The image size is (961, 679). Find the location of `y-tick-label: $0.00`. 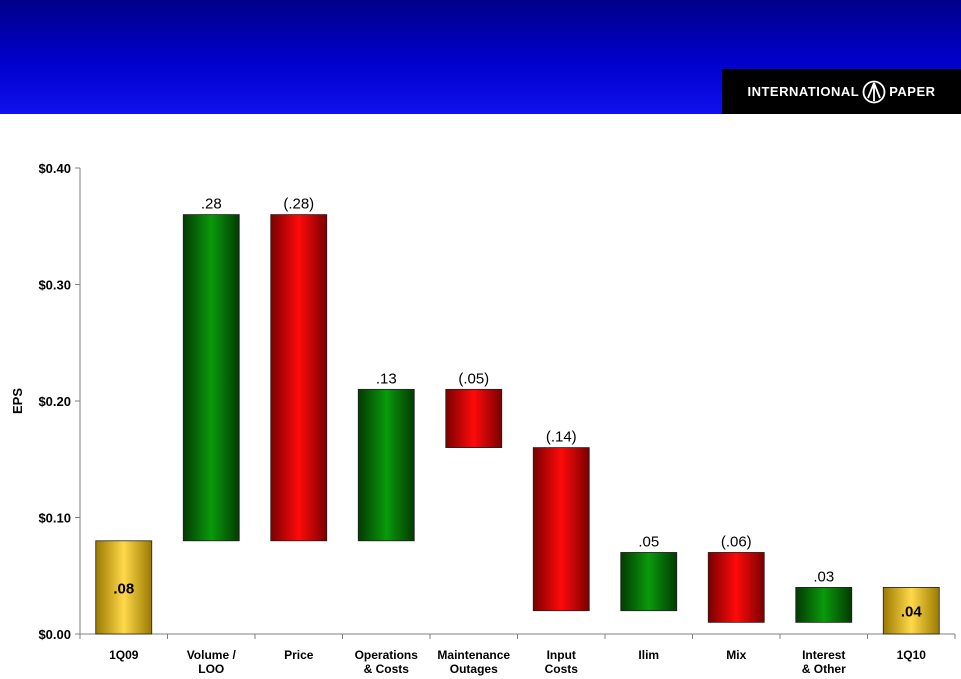

y-tick-label: $0.00 is located at coordinates (54, 634).